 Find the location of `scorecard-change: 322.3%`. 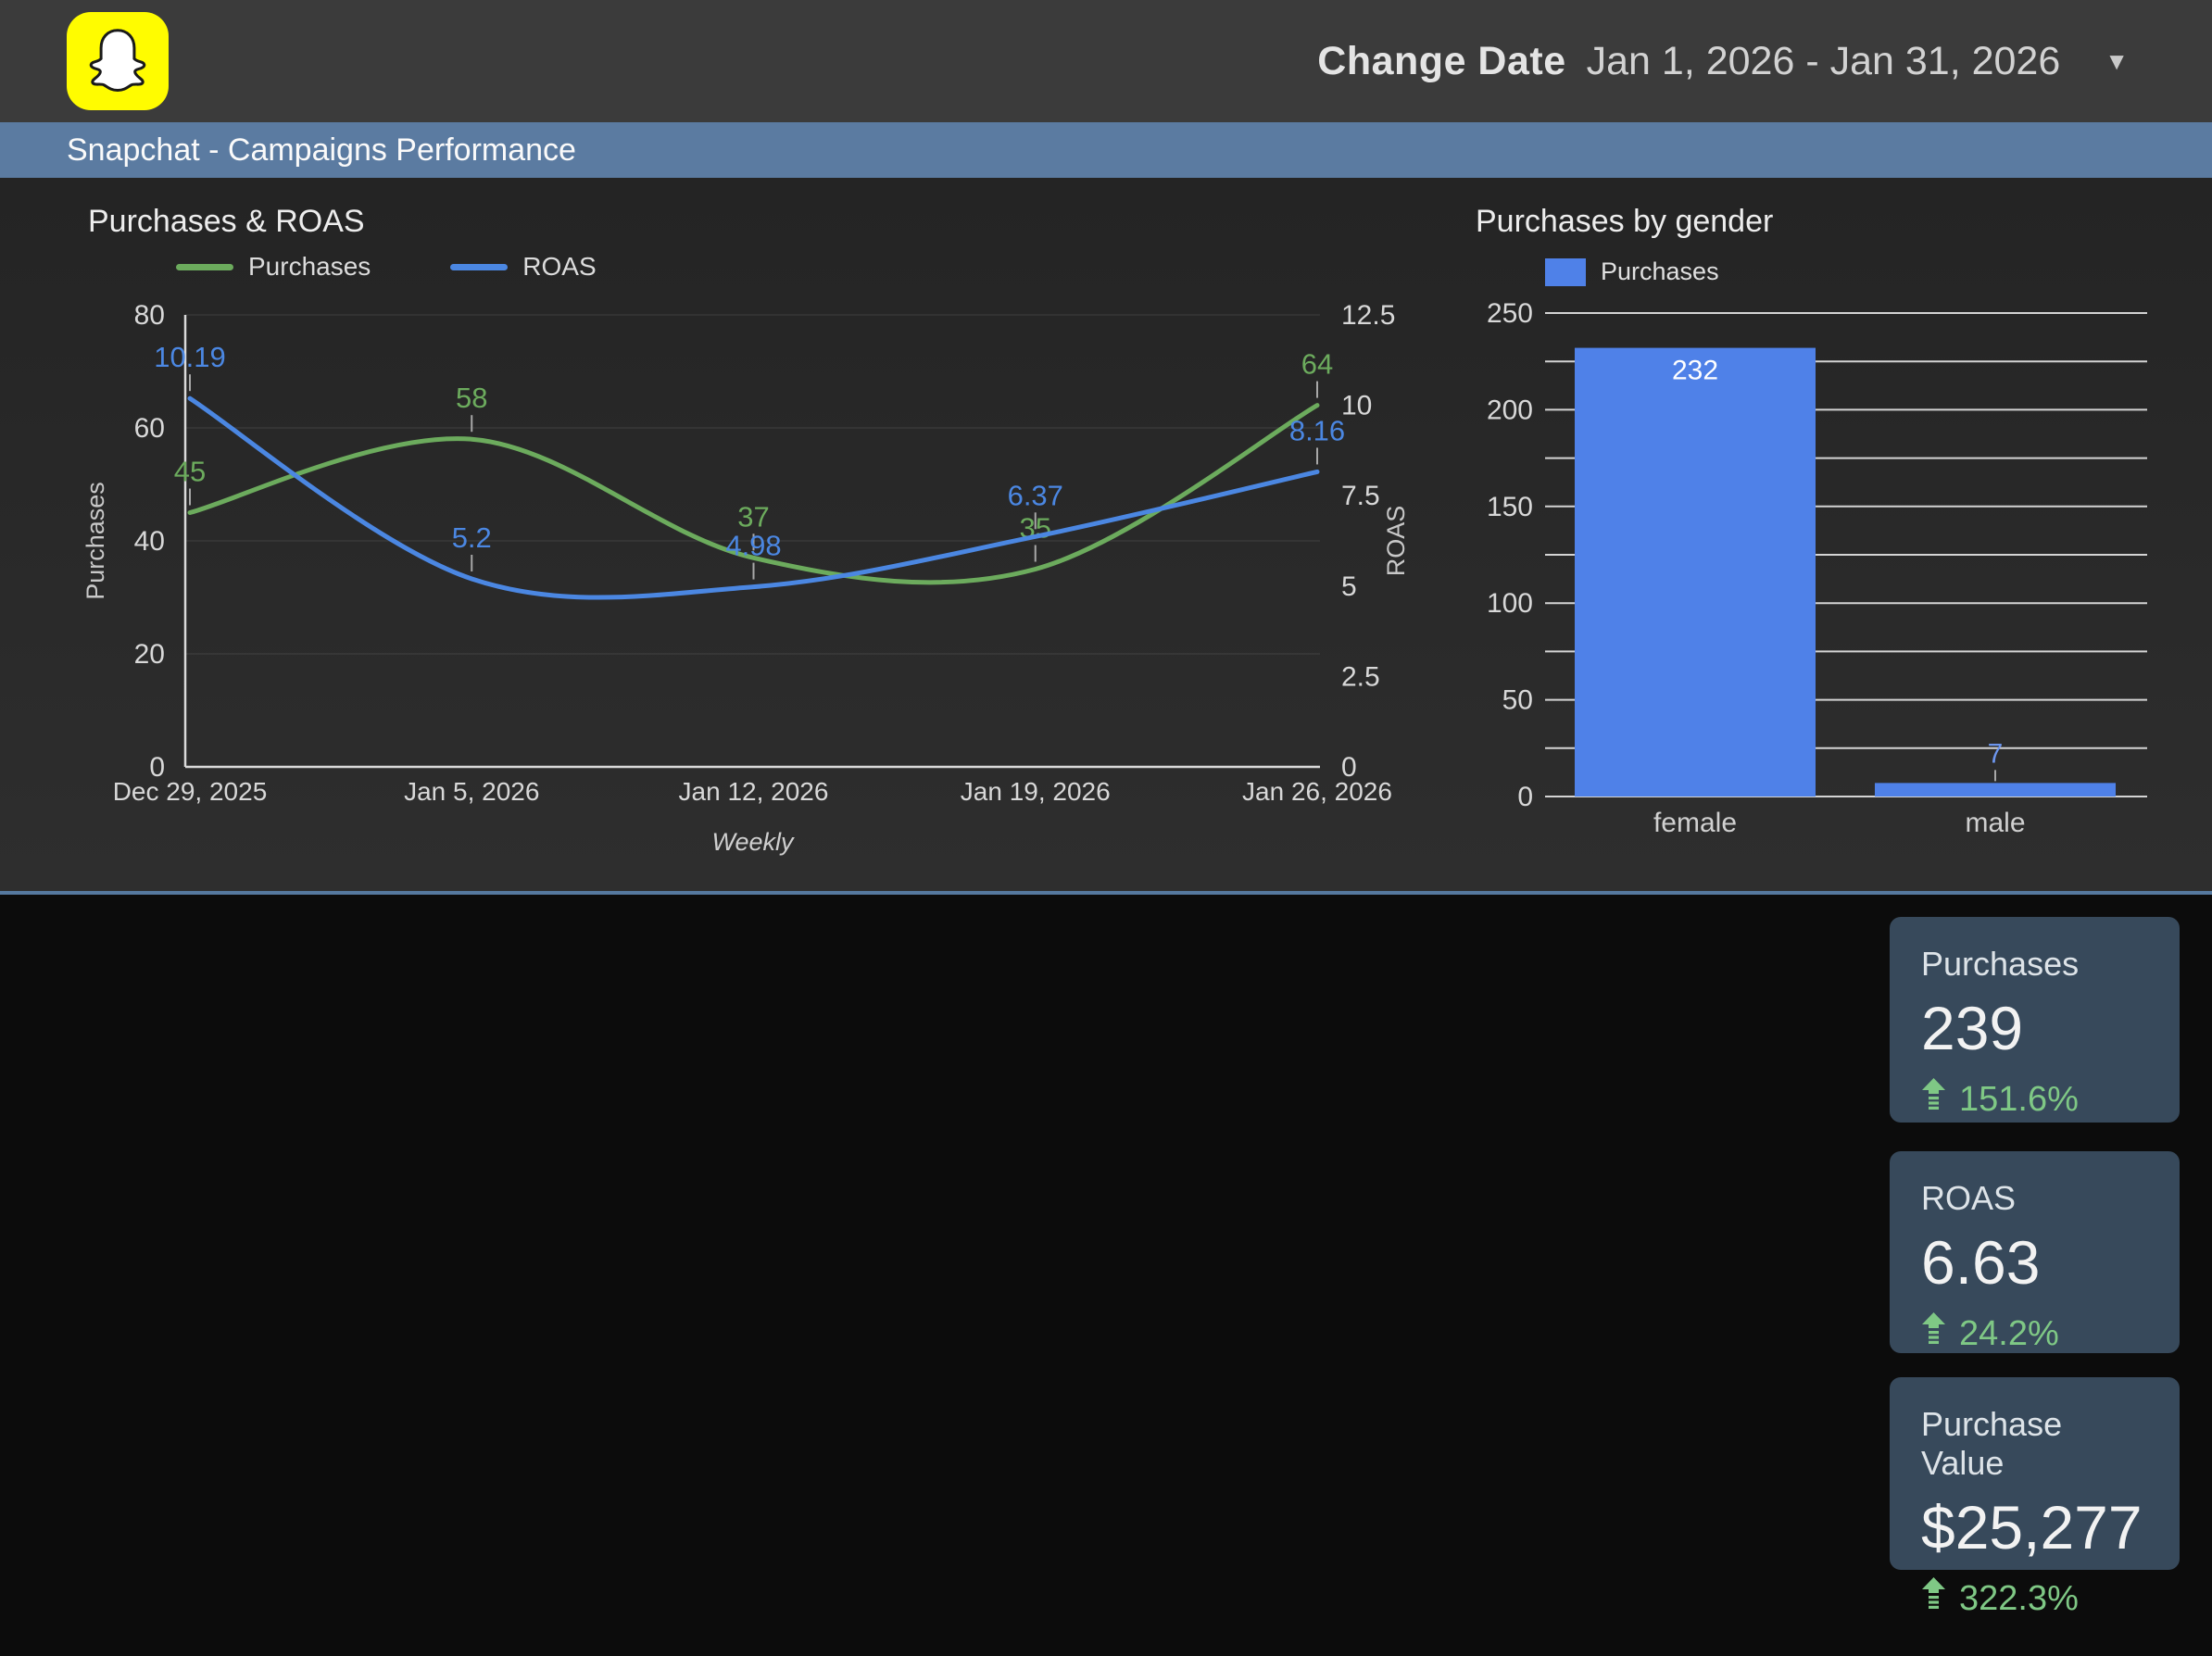

scorecard-change: 322.3% is located at coordinates (2035, 1598).